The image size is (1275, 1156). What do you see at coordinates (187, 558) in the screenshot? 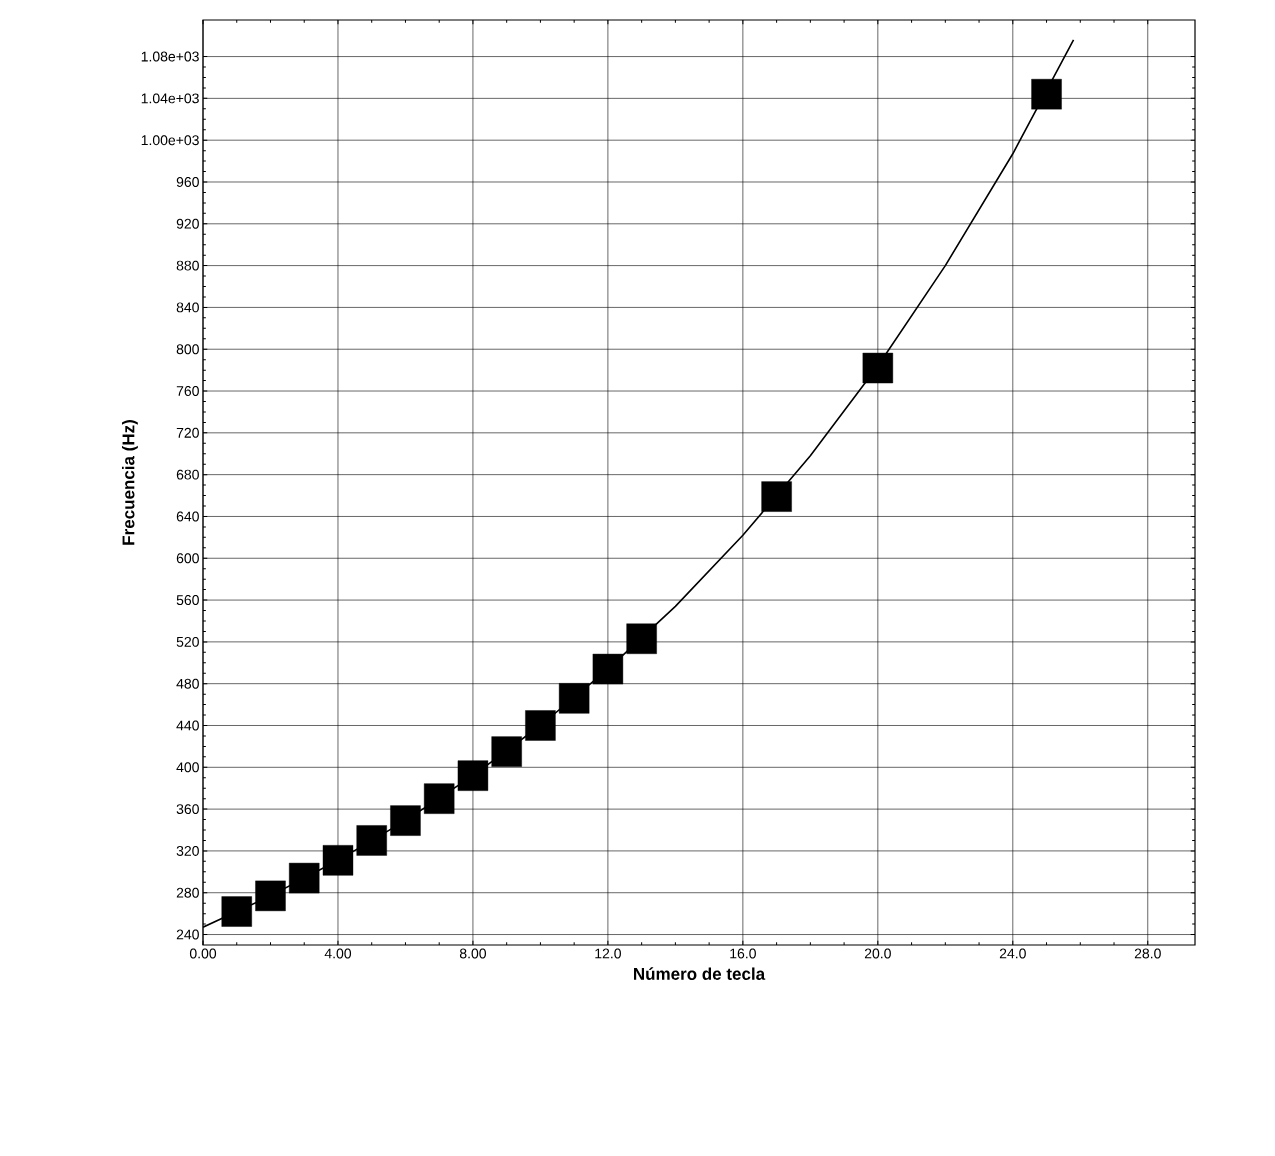
I see `y-tick-label: 600` at bounding box center [187, 558].